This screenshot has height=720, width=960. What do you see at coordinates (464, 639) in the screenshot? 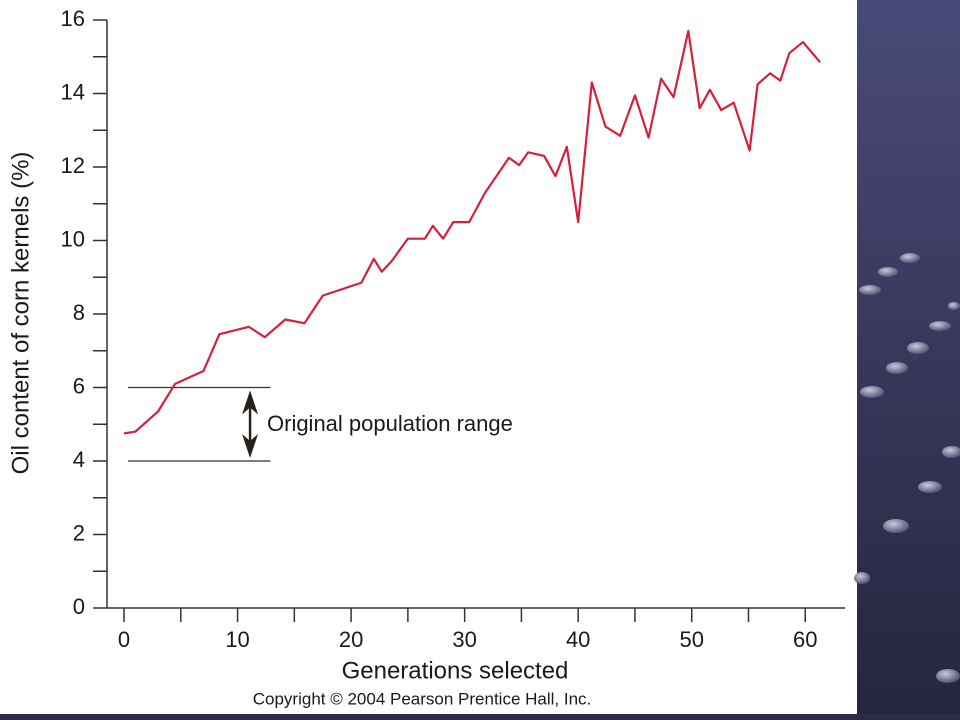
I see `x-tick-label: 30` at bounding box center [464, 639].